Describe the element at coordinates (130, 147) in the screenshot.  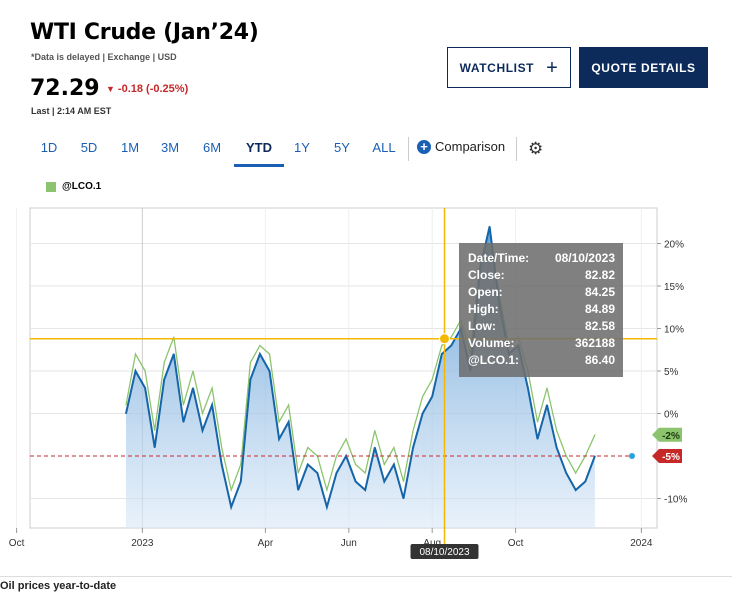
I see `tab-1m: 1M` at that location.